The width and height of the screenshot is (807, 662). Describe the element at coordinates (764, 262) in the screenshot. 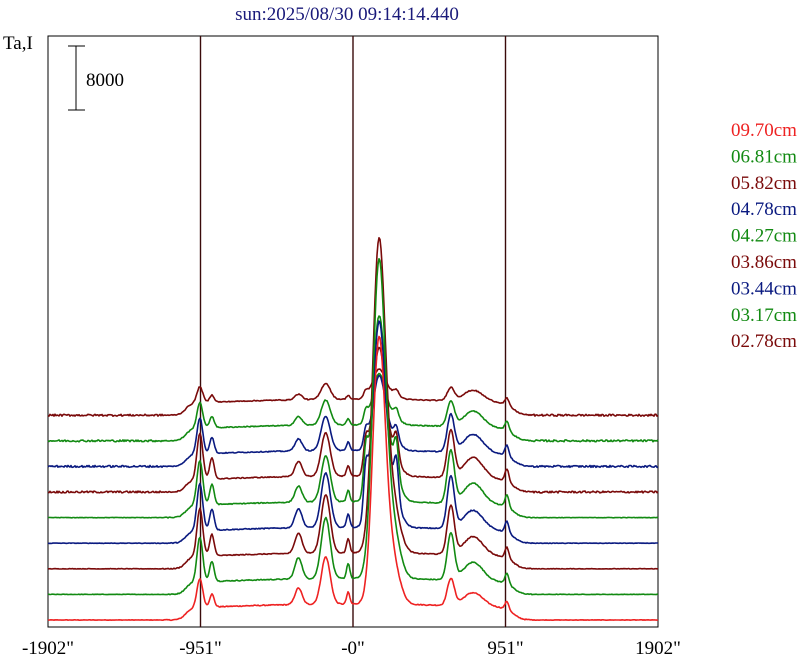

I see `legend-entry: 03.86cm` at that location.